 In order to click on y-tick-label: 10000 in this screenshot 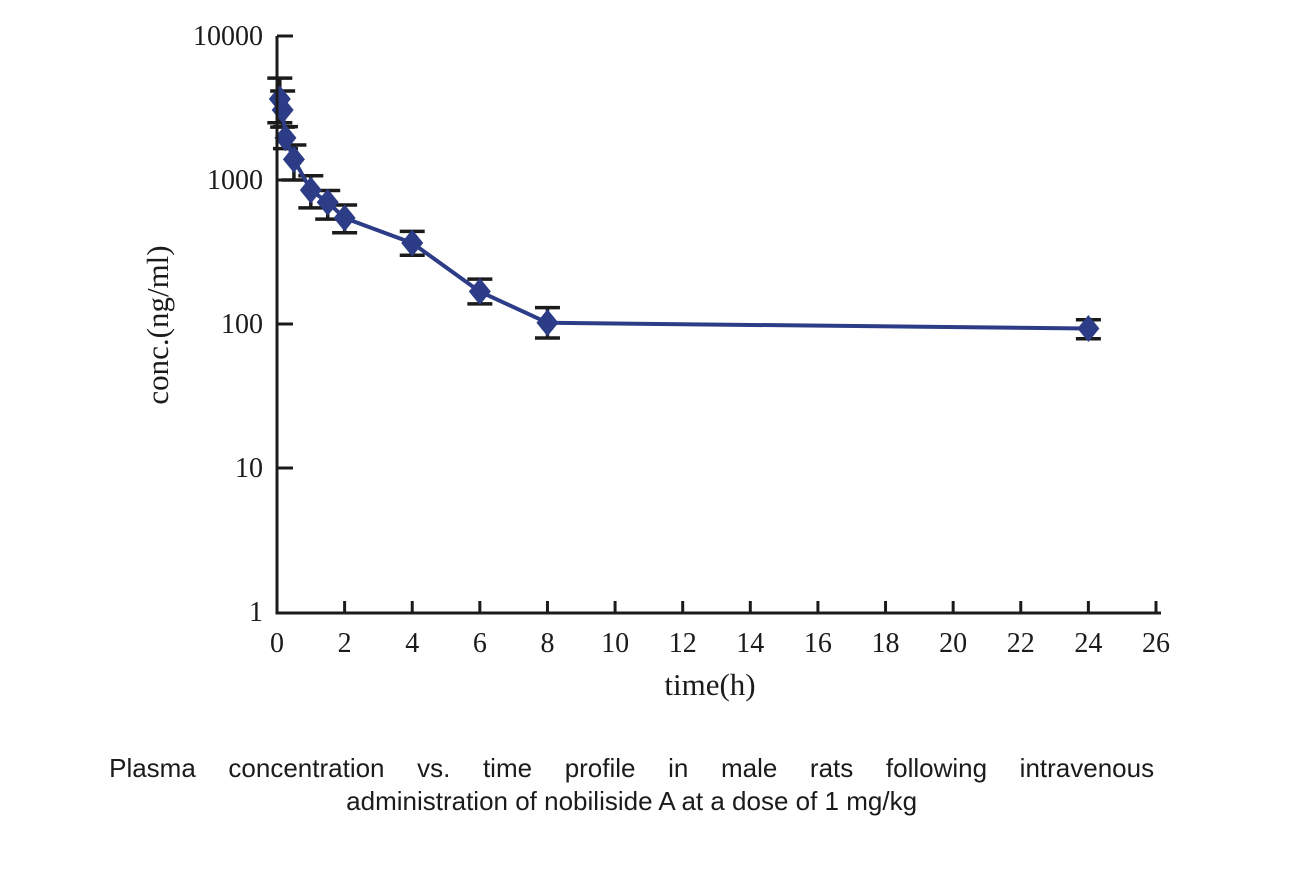, I will do `click(228, 36)`.